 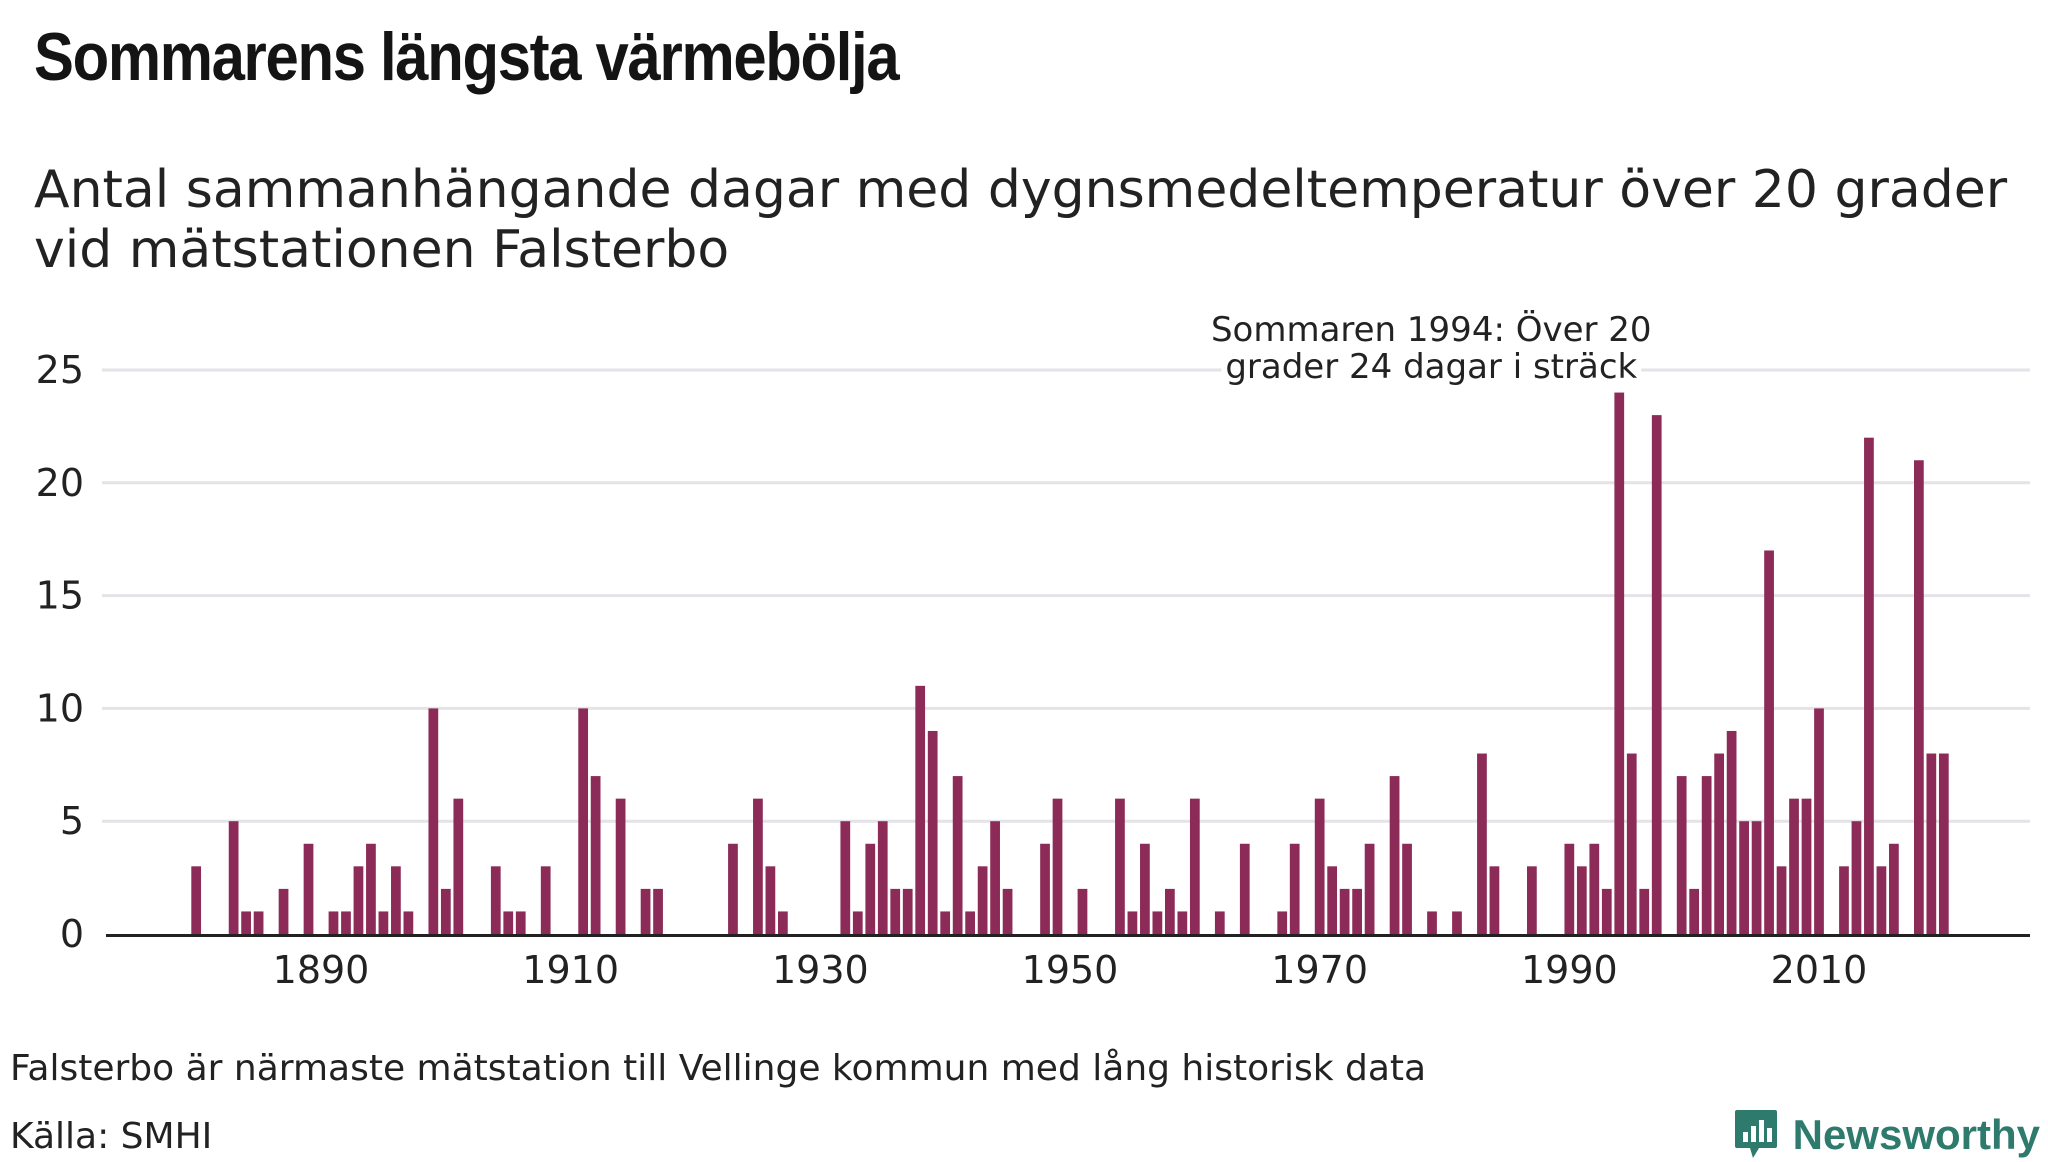 I want to click on x-tick-label: 1950, so click(x=1070, y=970).